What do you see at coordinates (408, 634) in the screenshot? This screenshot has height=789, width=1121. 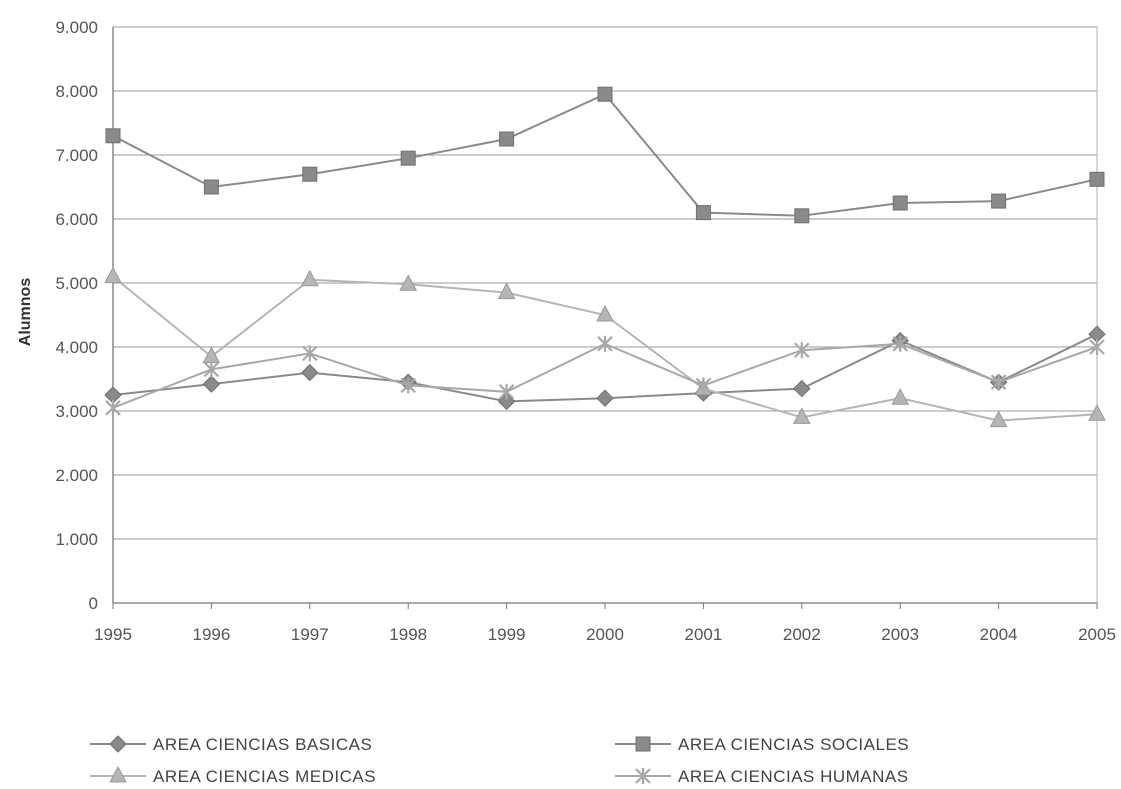 I see `x-tick-label: 1998` at bounding box center [408, 634].